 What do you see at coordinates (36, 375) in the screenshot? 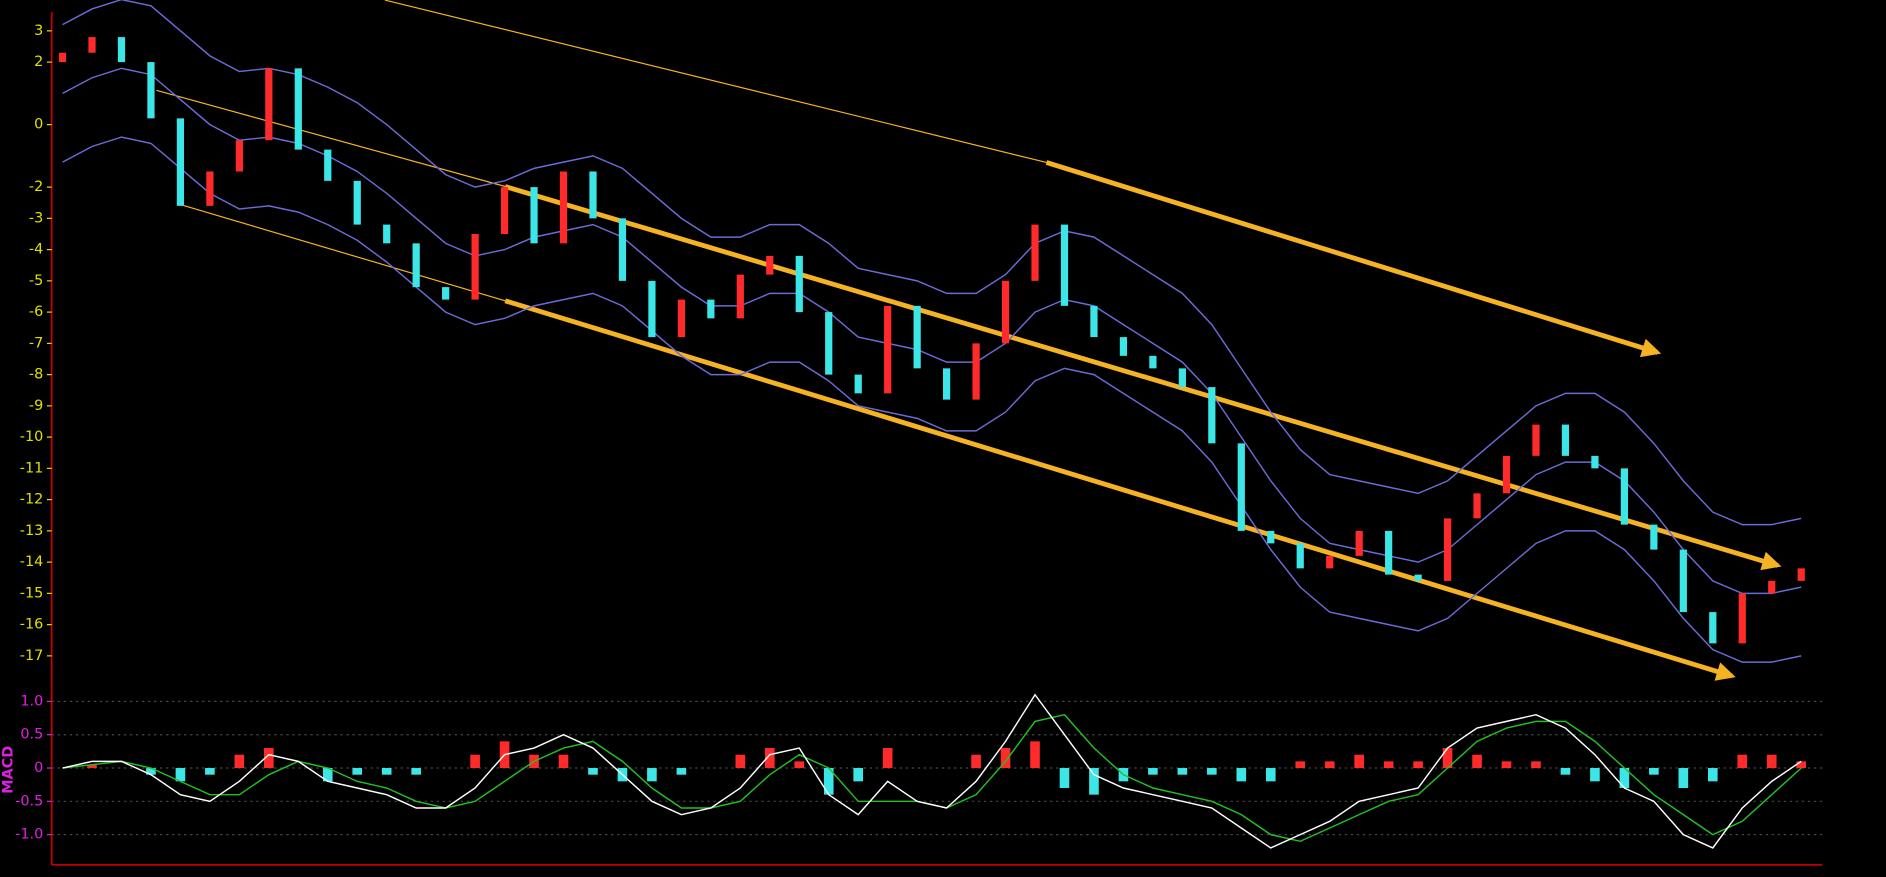
I see `y-tick-label: -8` at bounding box center [36, 375].